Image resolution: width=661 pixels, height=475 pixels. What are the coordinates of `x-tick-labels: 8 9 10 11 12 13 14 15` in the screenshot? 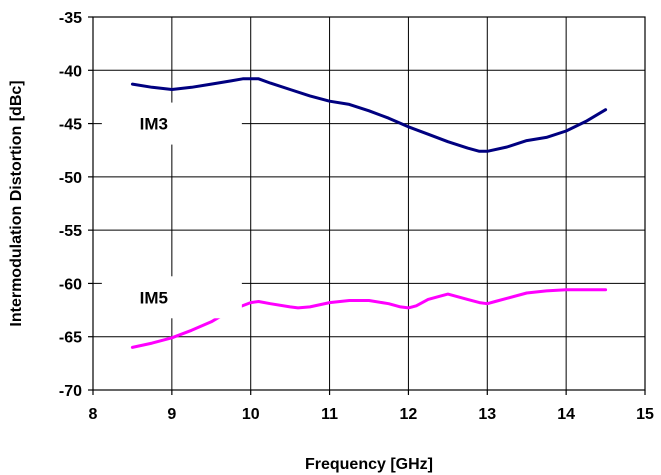 It's located at (371, 414).